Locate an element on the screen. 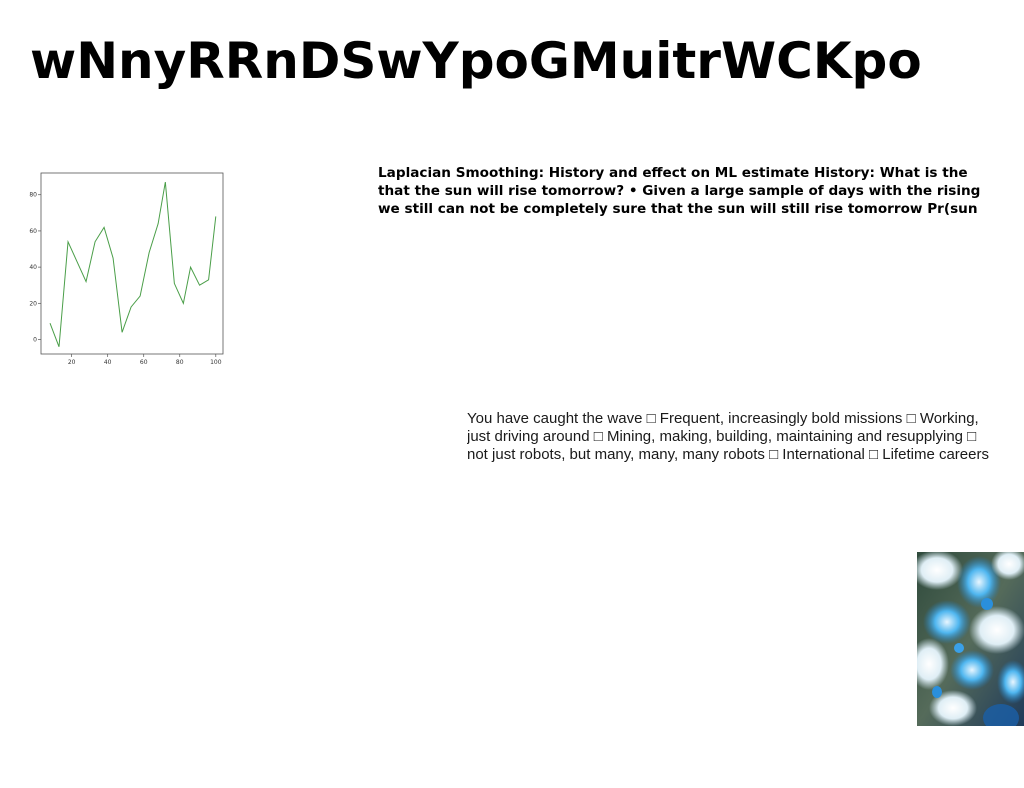 The width and height of the screenshot is (1024, 788). series-line is located at coordinates (133, 264).